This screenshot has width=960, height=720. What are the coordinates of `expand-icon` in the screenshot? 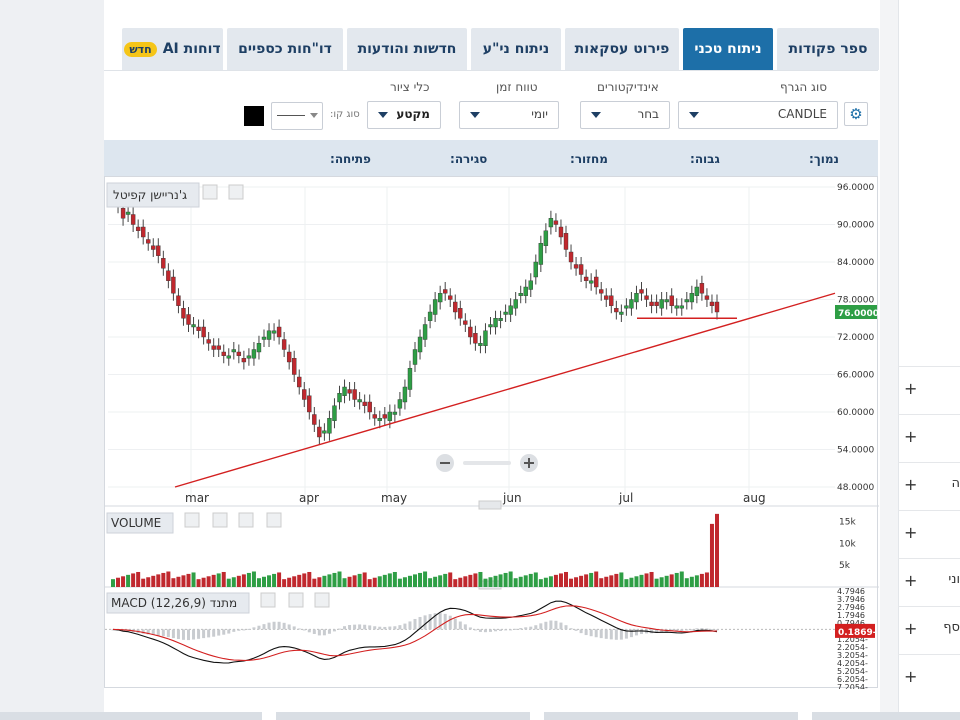 It's located at (210, 192).